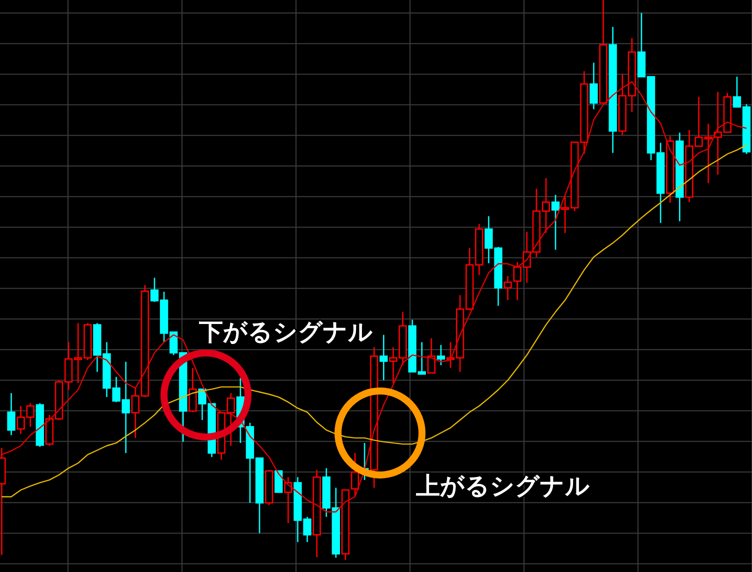 The width and height of the screenshot is (752, 572). I want to click on annotation: 下がるシグナル, so click(285, 332).